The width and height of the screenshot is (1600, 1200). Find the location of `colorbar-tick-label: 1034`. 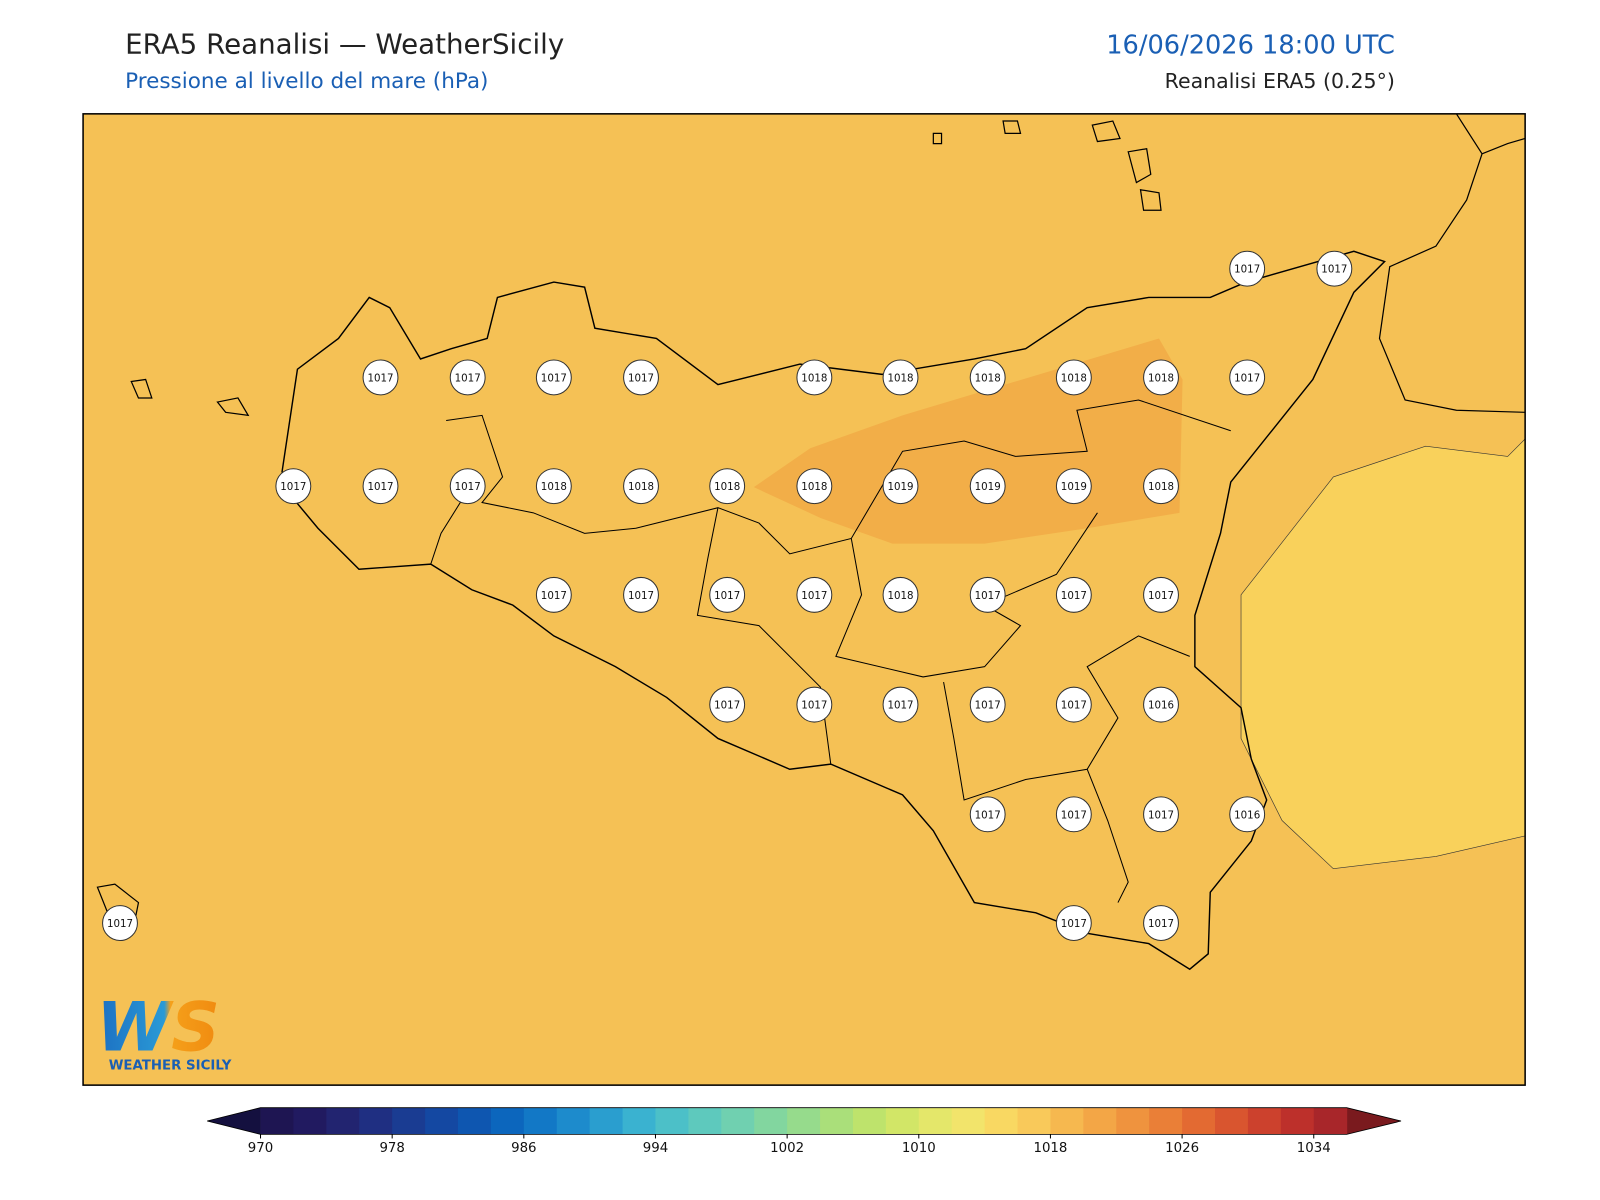

colorbar-tick-label: 1034 is located at coordinates (1314, 1148).